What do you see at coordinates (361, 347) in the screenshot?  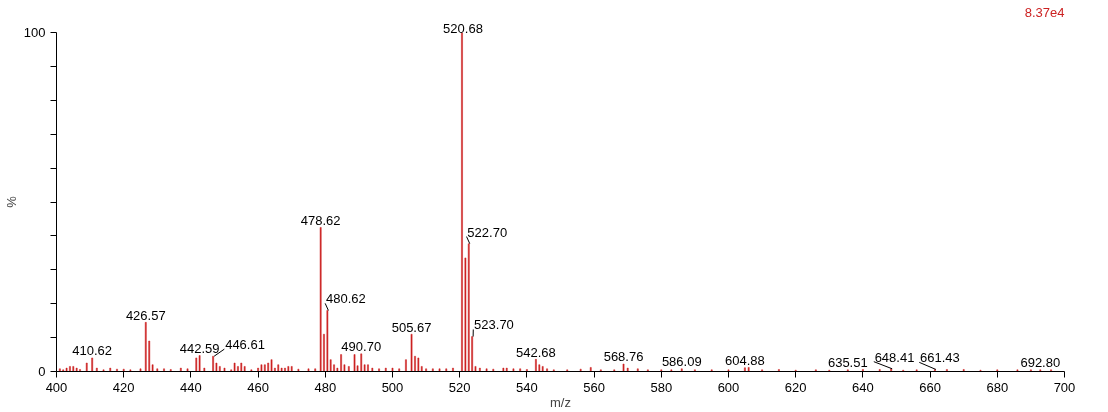 I see `annotation: 490.70` at bounding box center [361, 347].